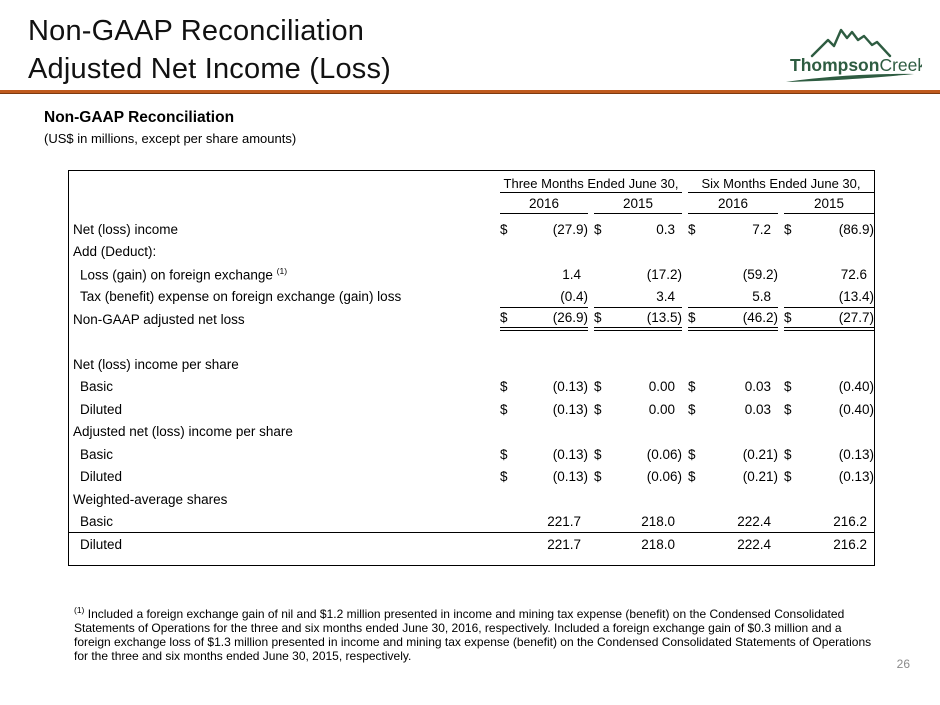 The width and height of the screenshot is (940, 705). Describe the element at coordinates (282, 271) in the screenshot. I see `footnote-reference: (1)` at that location.